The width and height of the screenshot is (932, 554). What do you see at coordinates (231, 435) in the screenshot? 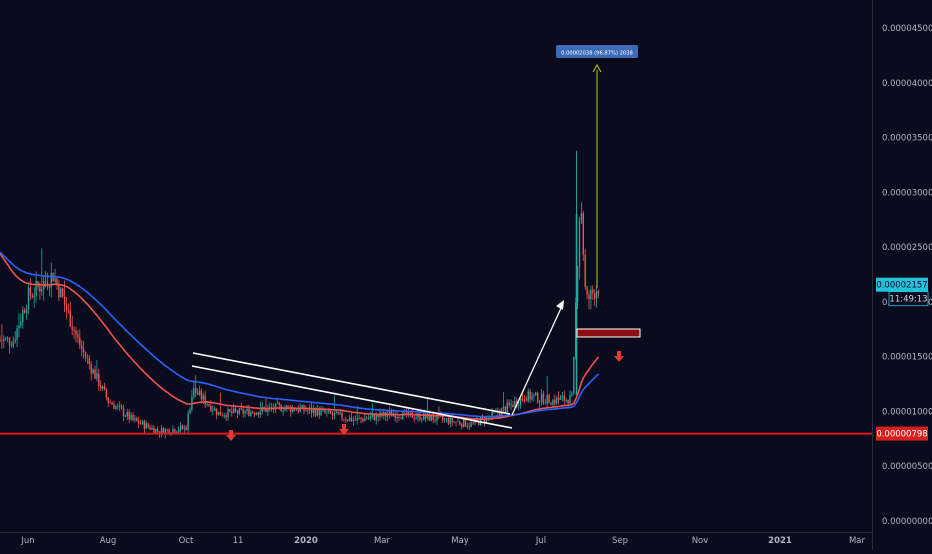
I see `down-arrow-oct` at bounding box center [231, 435].